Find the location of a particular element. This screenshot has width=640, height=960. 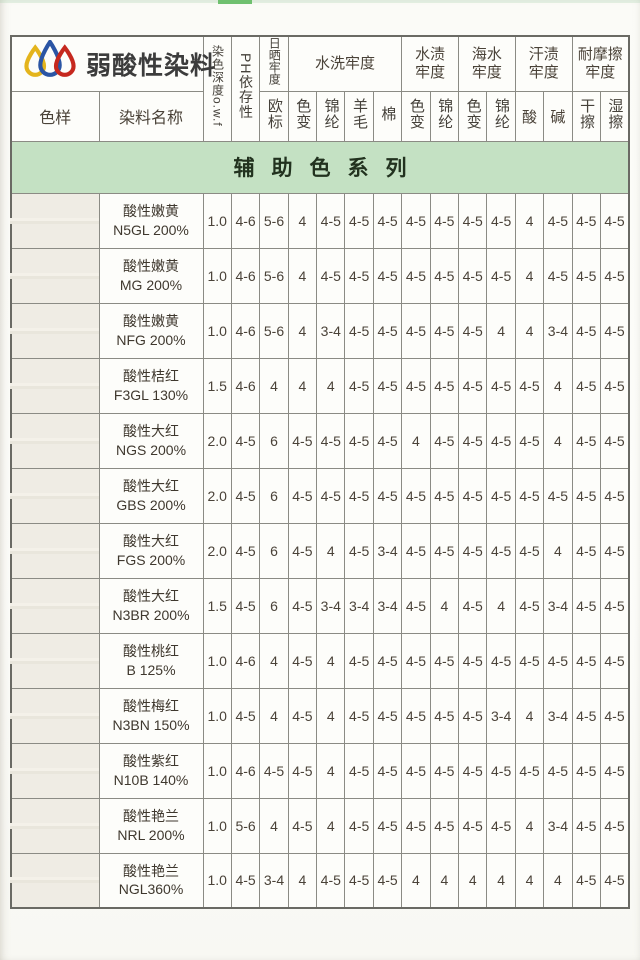

dye-name-cell: 酸性大红 GBS 200% is located at coordinates (151, 495).